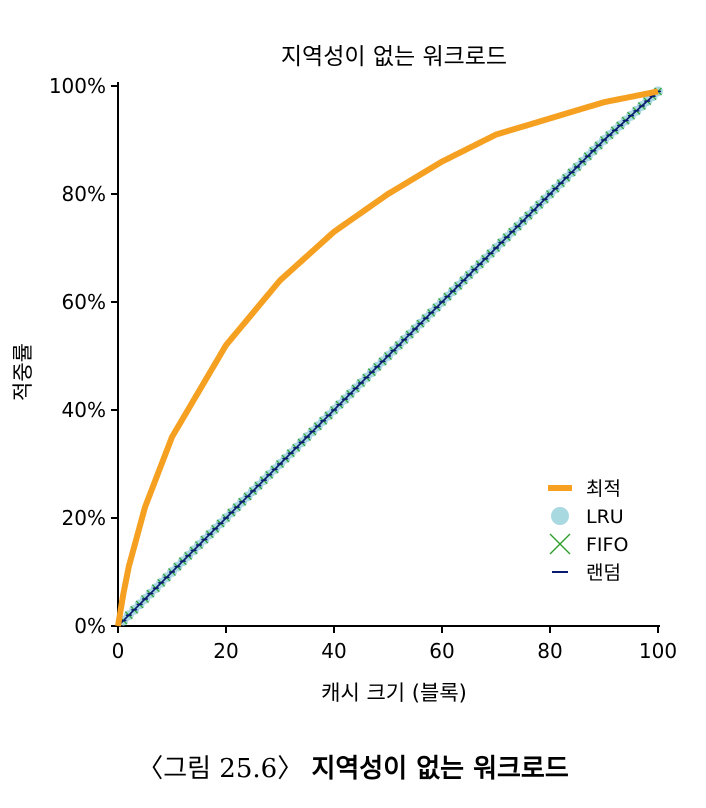 The width and height of the screenshot is (706, 808). What do you see at coordinates (440, 769) in the screenshot?
I see `caption-text: 지역성이 없는 워크로드` at bounding box center [440, 769].